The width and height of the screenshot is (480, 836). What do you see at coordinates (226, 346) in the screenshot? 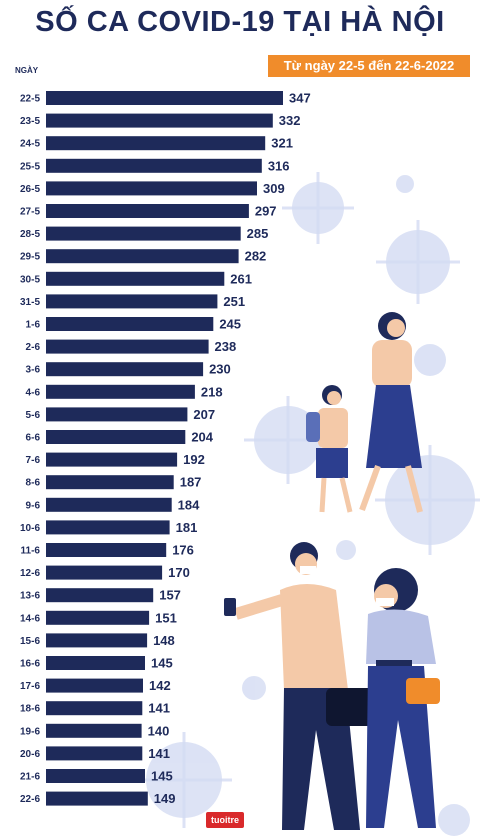
I see `value-label: 238` at bounding box center [226, 346].